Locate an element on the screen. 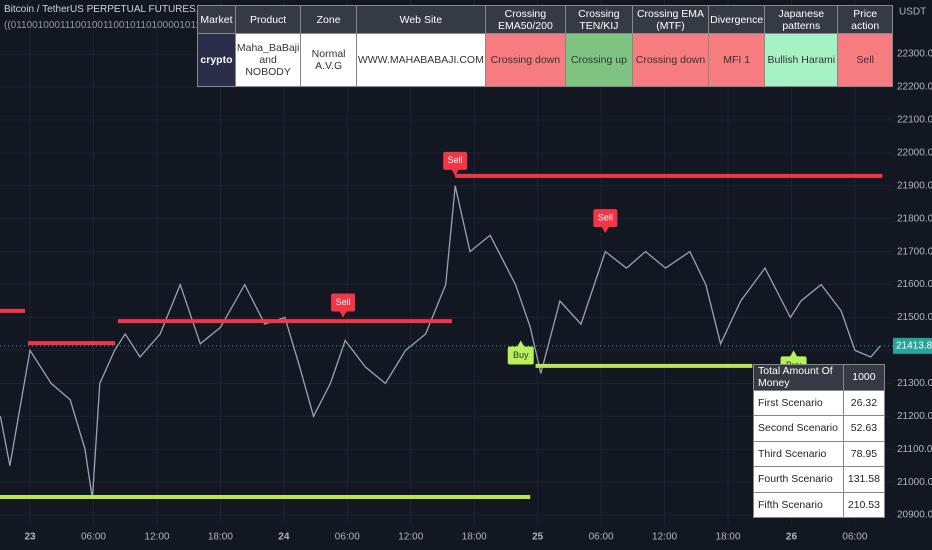 Image resolution: width=932 pixels, height=550 pixels. row: Fifth Scenario 210.53 is located at coordinates (819, 504).